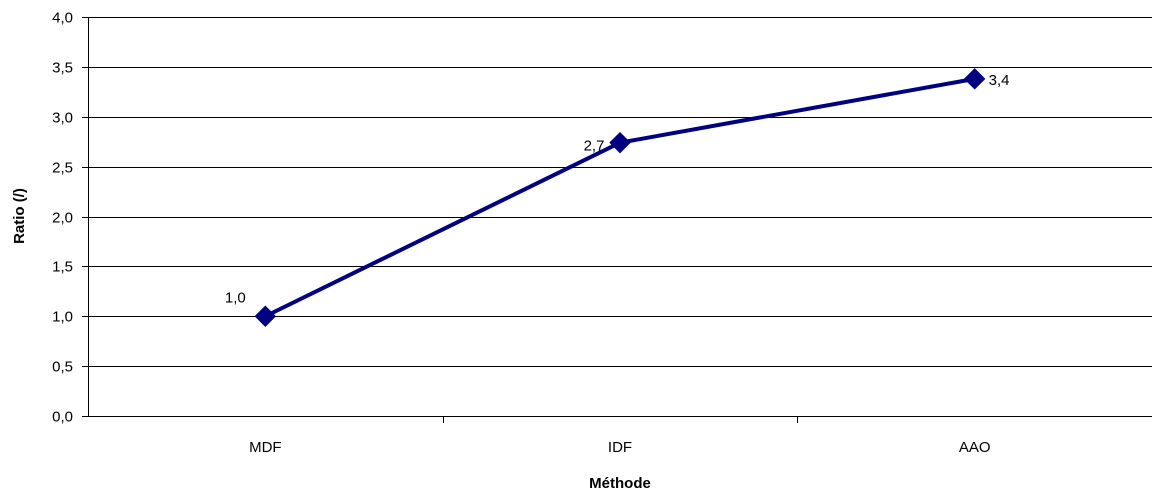 The image size is (1152, 491). I want to click on y-tick-label: 0,0, so click(62, 417).